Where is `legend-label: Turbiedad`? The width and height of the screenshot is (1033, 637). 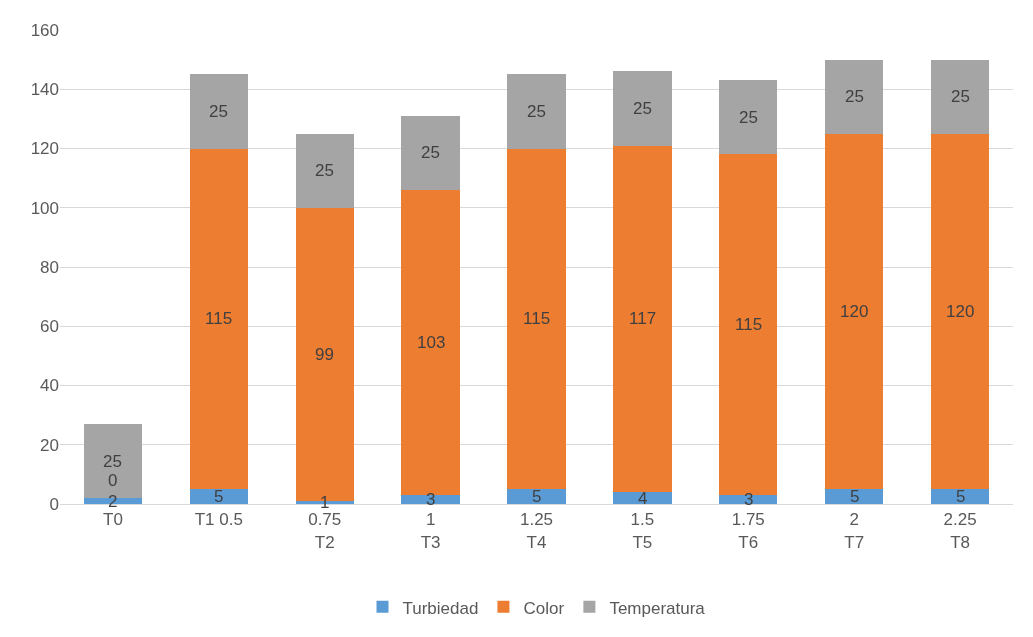
legend-label: Turbiedad is located at coordinates (440, 608).